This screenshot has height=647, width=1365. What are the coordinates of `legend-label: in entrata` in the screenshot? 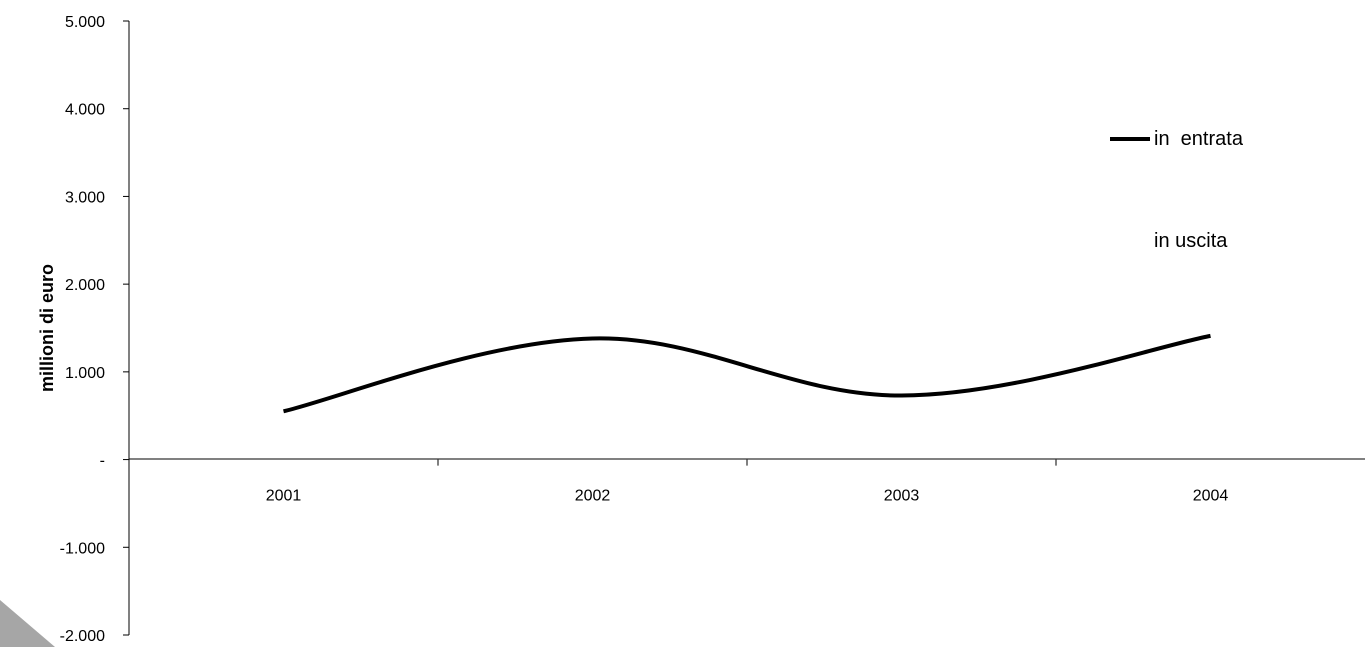 It's located at (1199, 139).